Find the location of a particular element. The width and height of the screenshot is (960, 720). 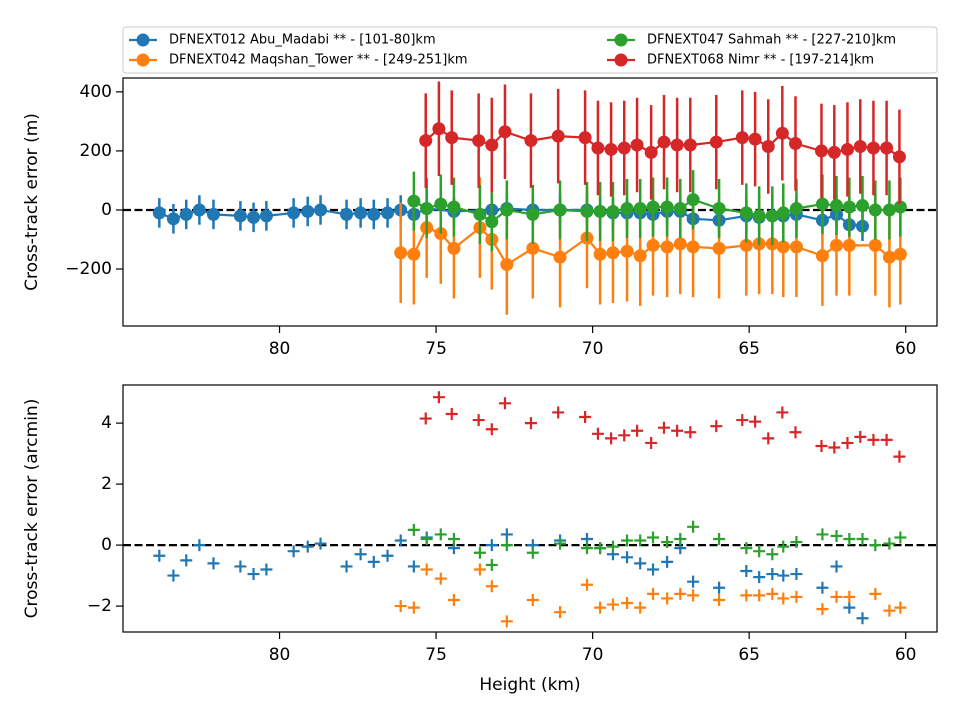

y-tick-label: 4 is located at coordinates (106, 423).